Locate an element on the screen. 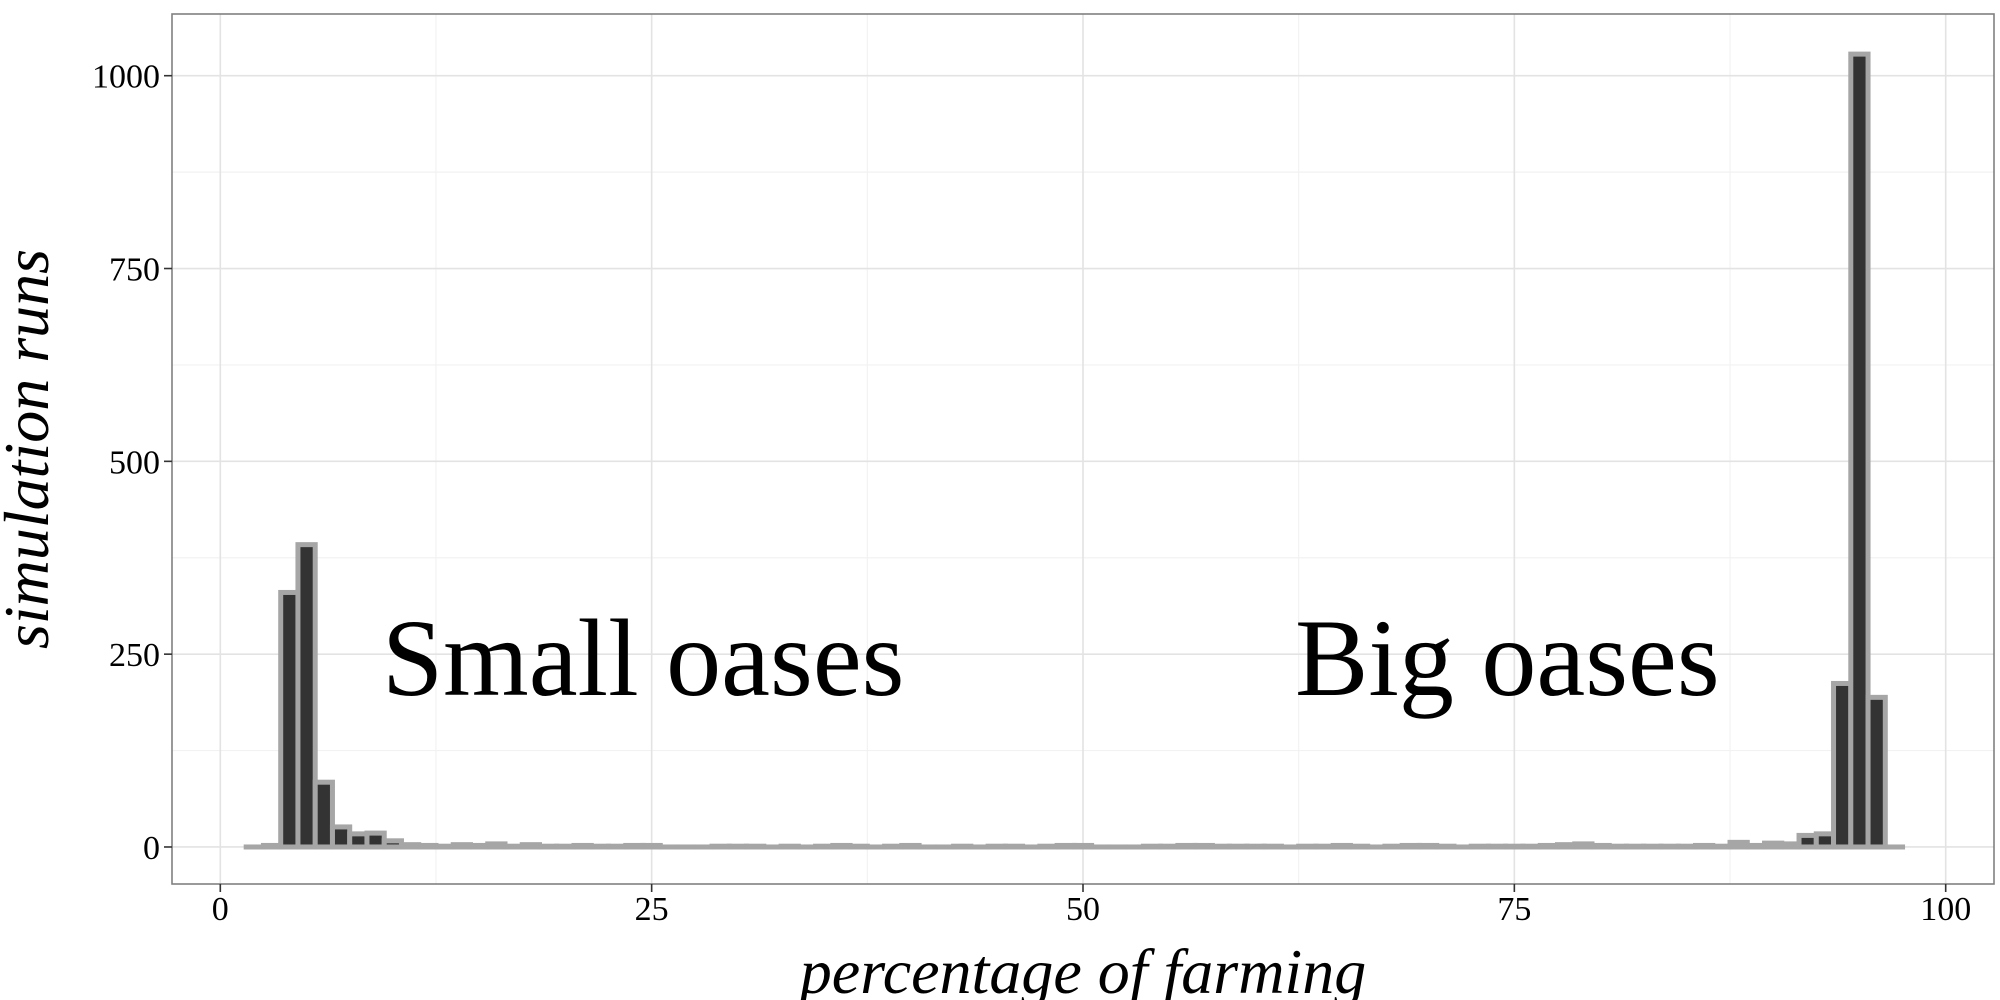  x-tick-label: 0 is located at coordinates (220, 909).